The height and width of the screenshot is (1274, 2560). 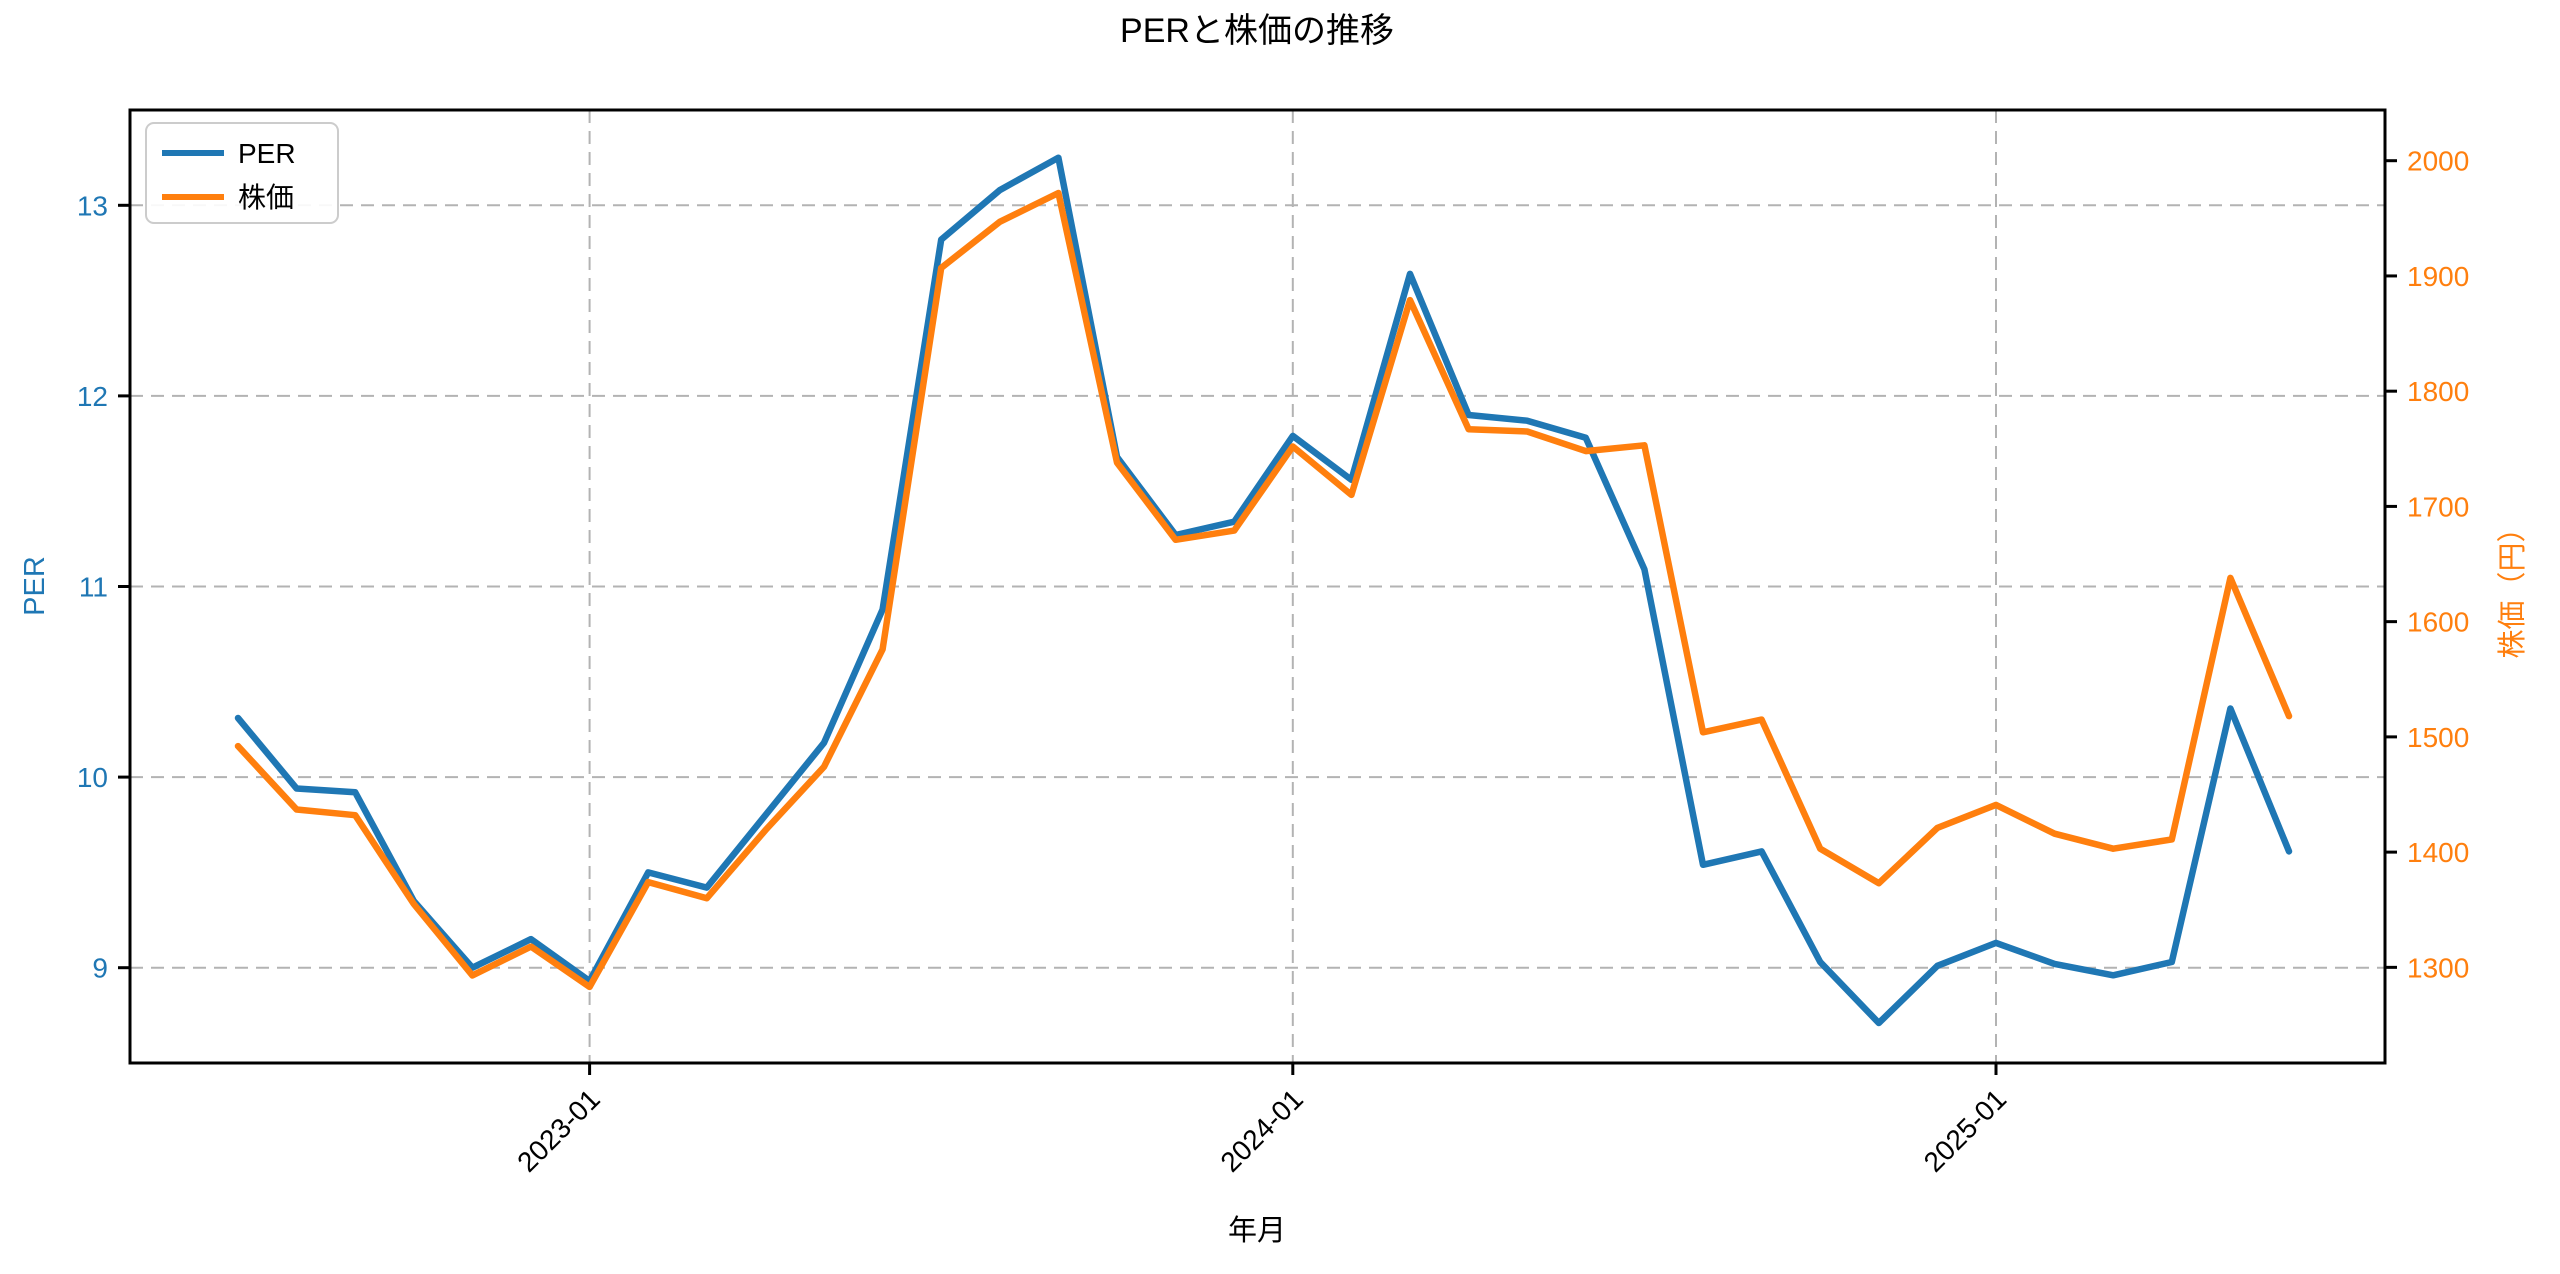 What do you see at coordinates (2438, 506) in the screenshot?
I see `right-tick-label: 1700` at bounding box center [2438, 506].